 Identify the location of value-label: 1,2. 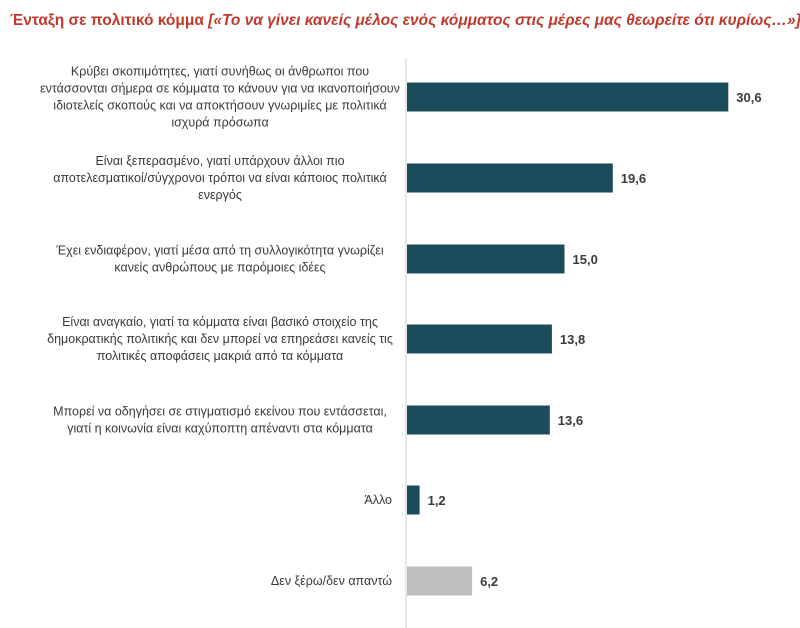
(437, 500).